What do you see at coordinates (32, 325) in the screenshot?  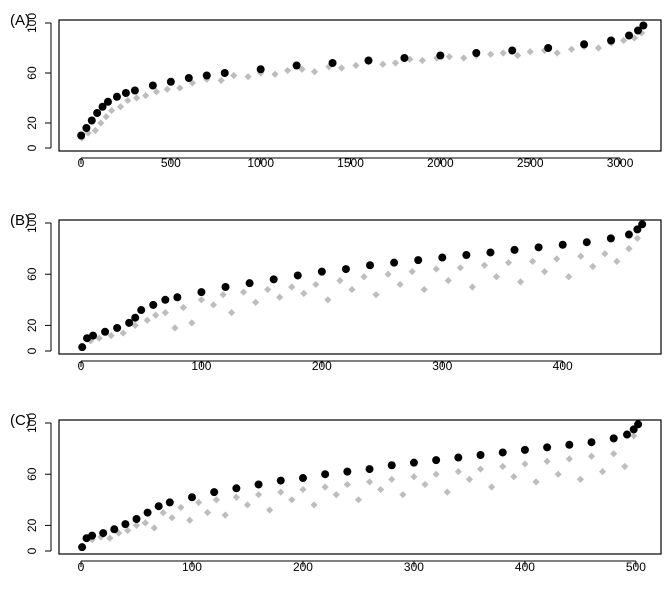 I see `y-tick-label: 20` at bounding box center [32, 325].